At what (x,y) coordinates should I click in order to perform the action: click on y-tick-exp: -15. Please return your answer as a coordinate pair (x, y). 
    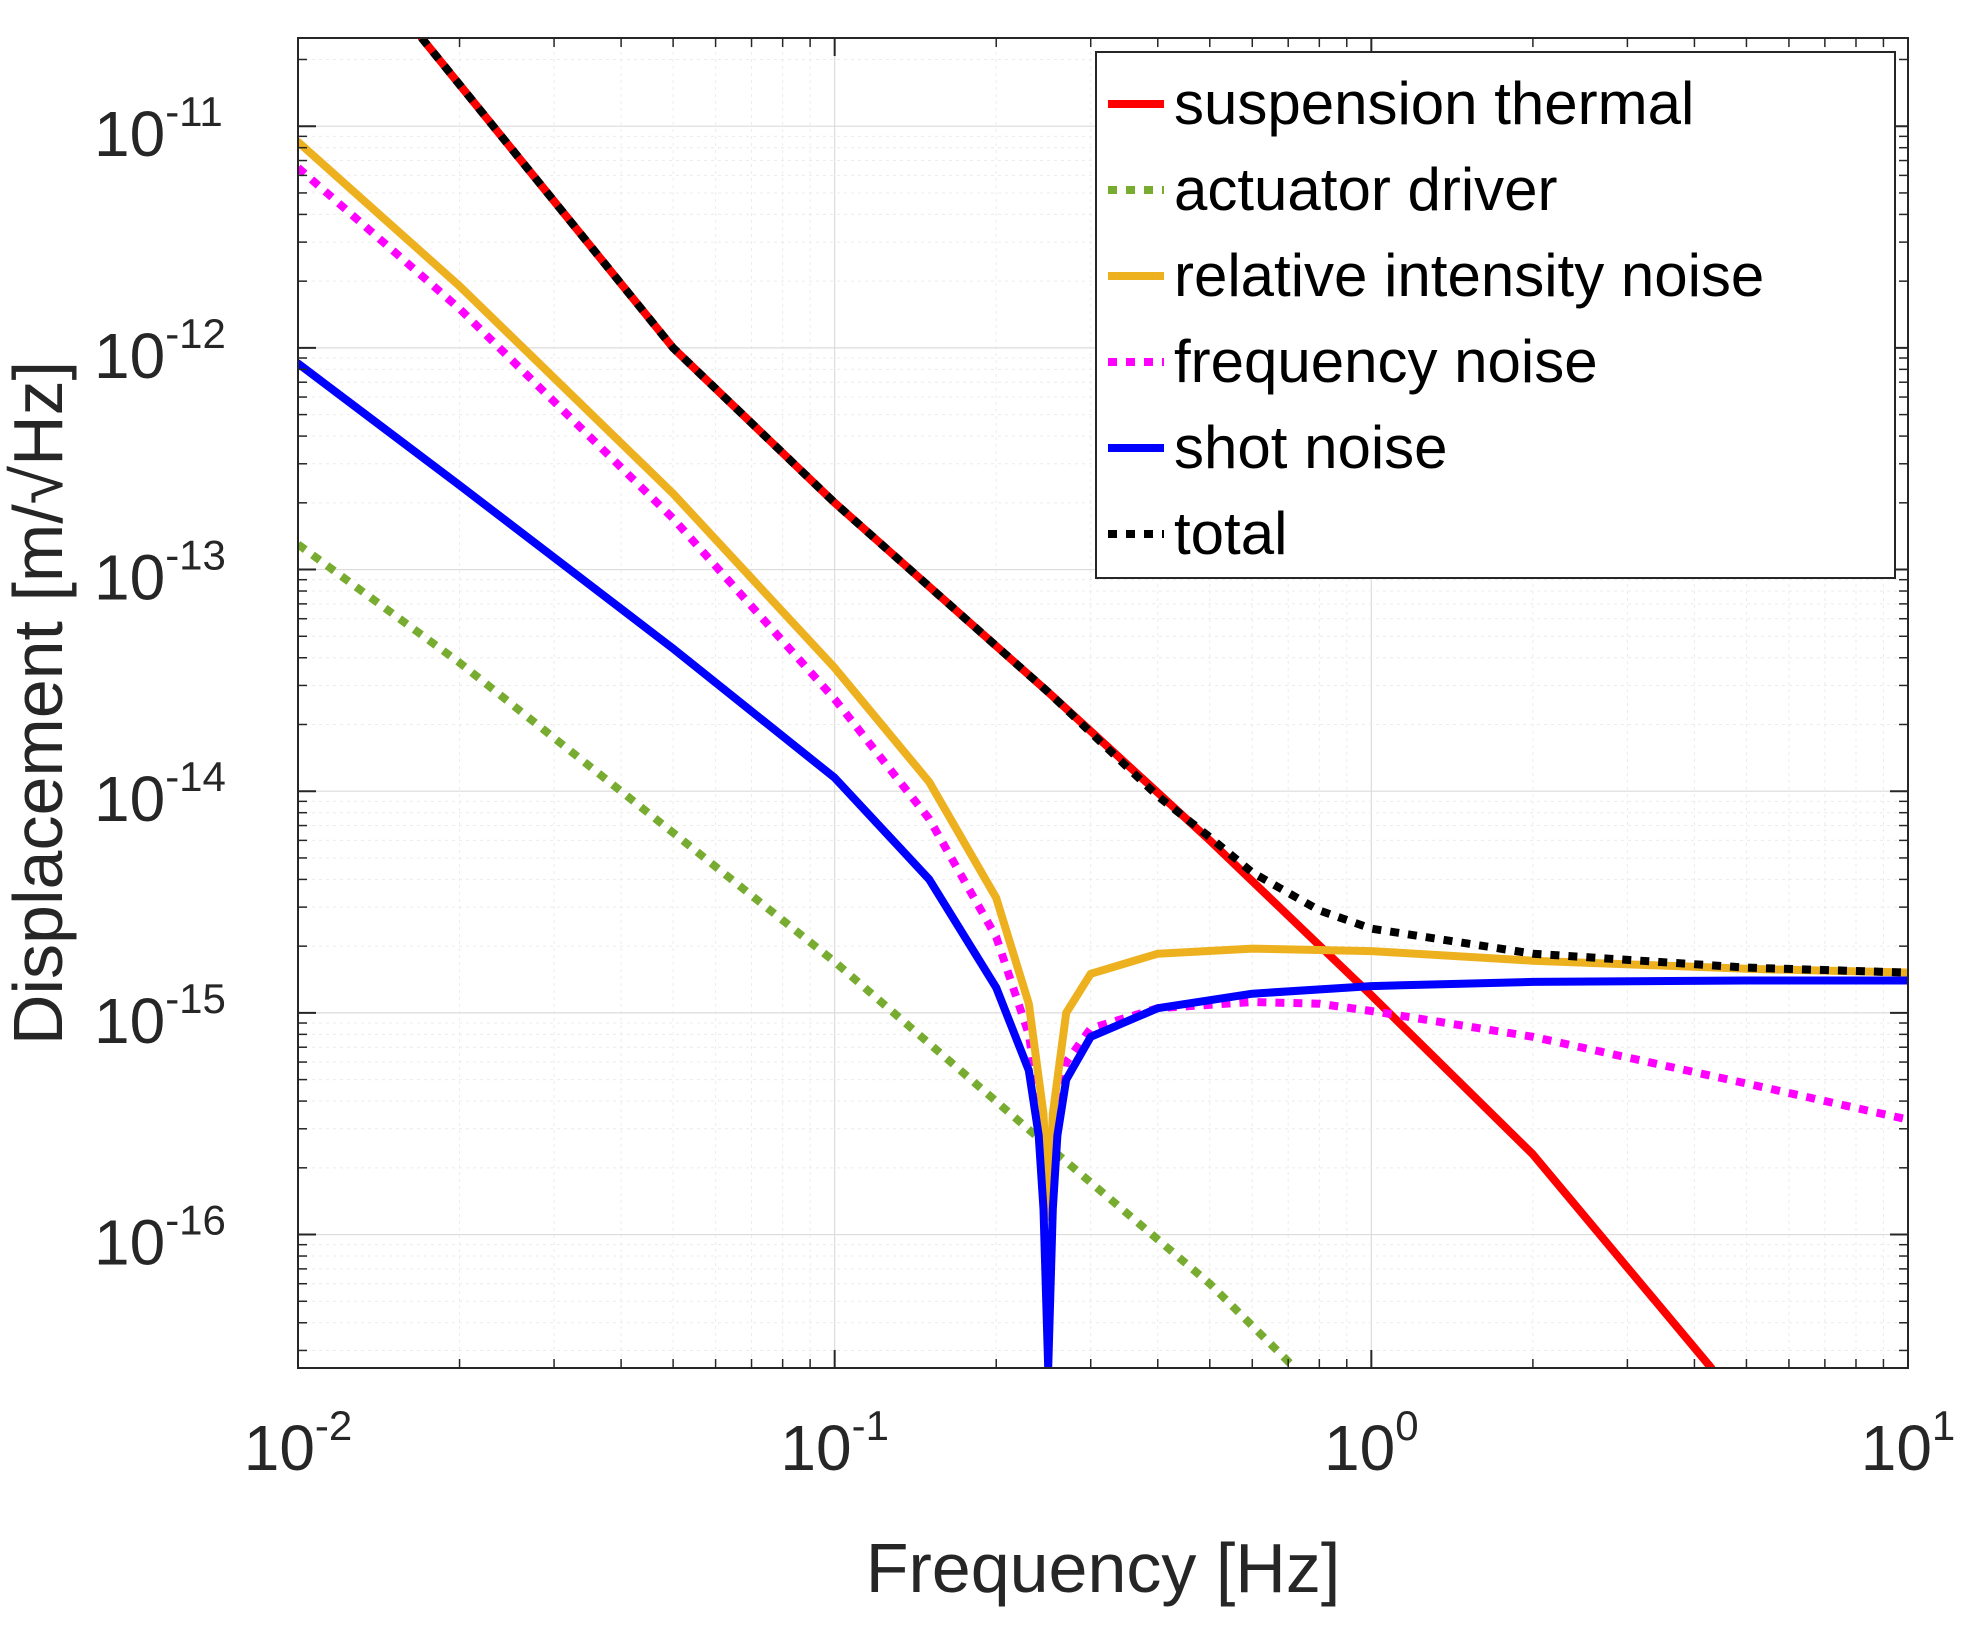
    Looking at the image, I should click on (195, 998).